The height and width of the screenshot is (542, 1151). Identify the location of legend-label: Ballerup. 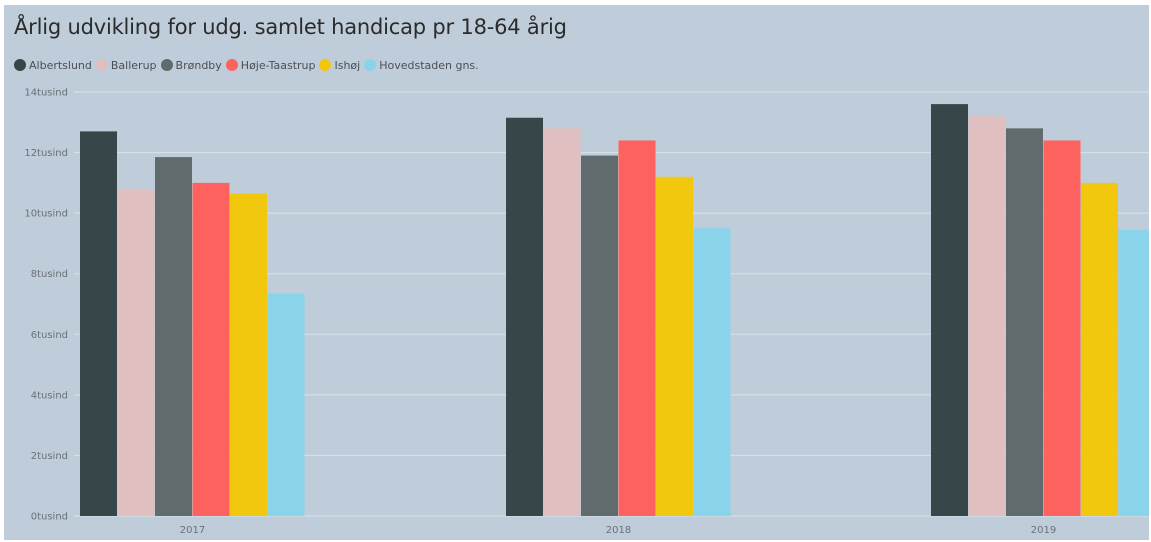
(133, 65).